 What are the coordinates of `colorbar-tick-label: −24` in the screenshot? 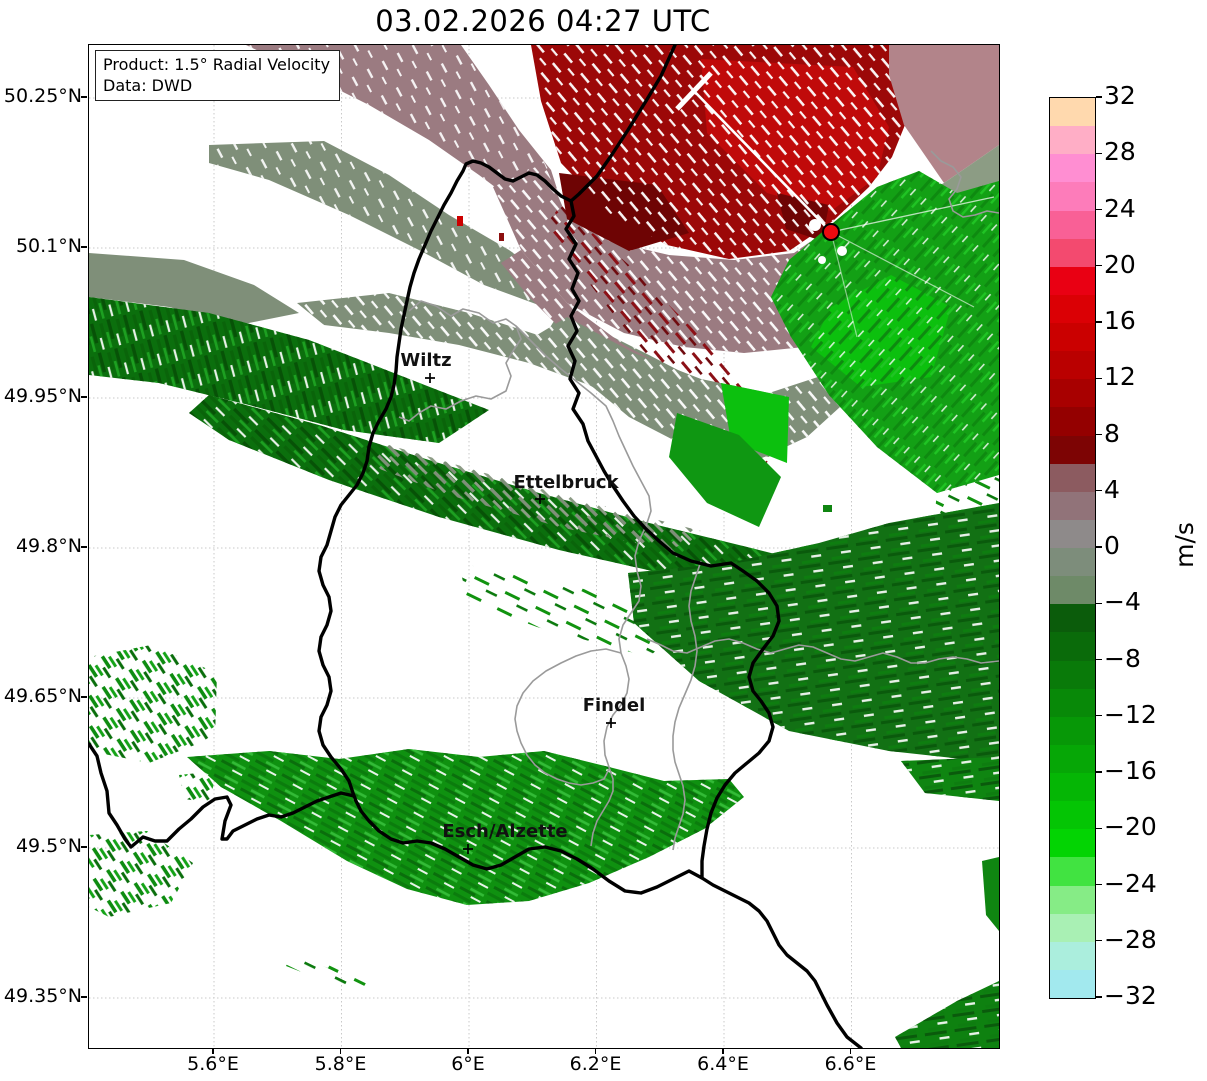 It's located at (1130, 883).